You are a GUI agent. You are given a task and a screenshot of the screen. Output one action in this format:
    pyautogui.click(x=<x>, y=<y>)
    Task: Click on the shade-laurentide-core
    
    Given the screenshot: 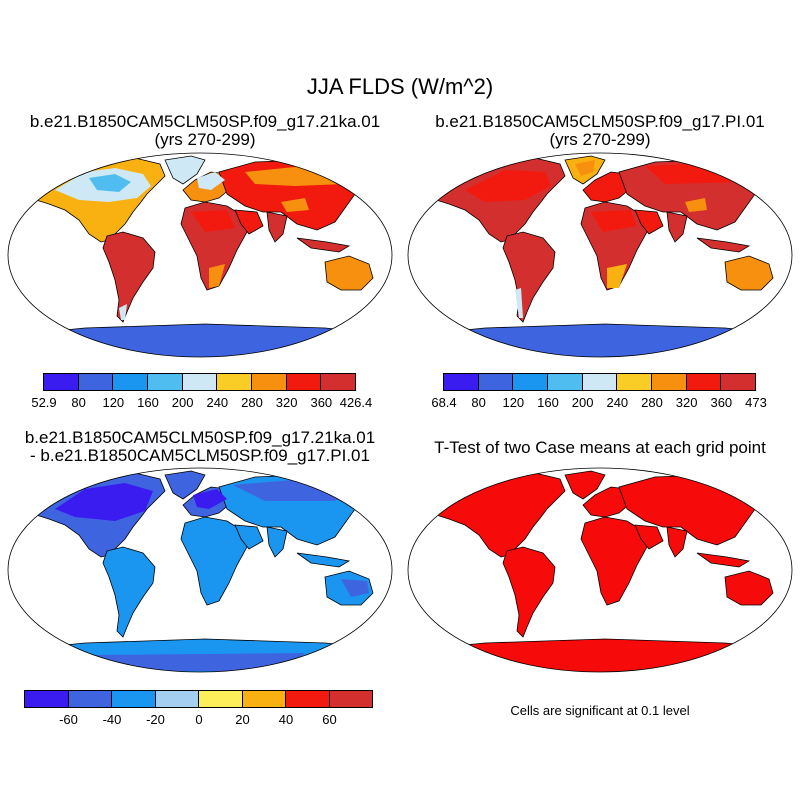 What is the action you would take?
    pyautogui.click(x=110, y=183)
    